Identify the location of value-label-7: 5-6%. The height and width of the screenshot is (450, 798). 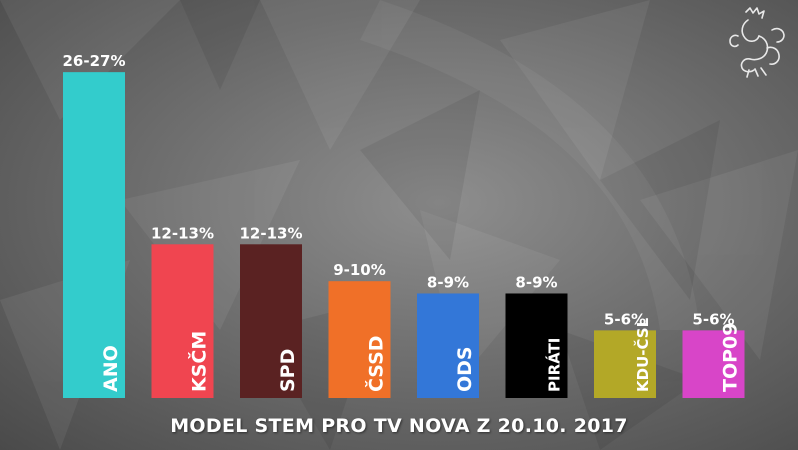
(713, 319).